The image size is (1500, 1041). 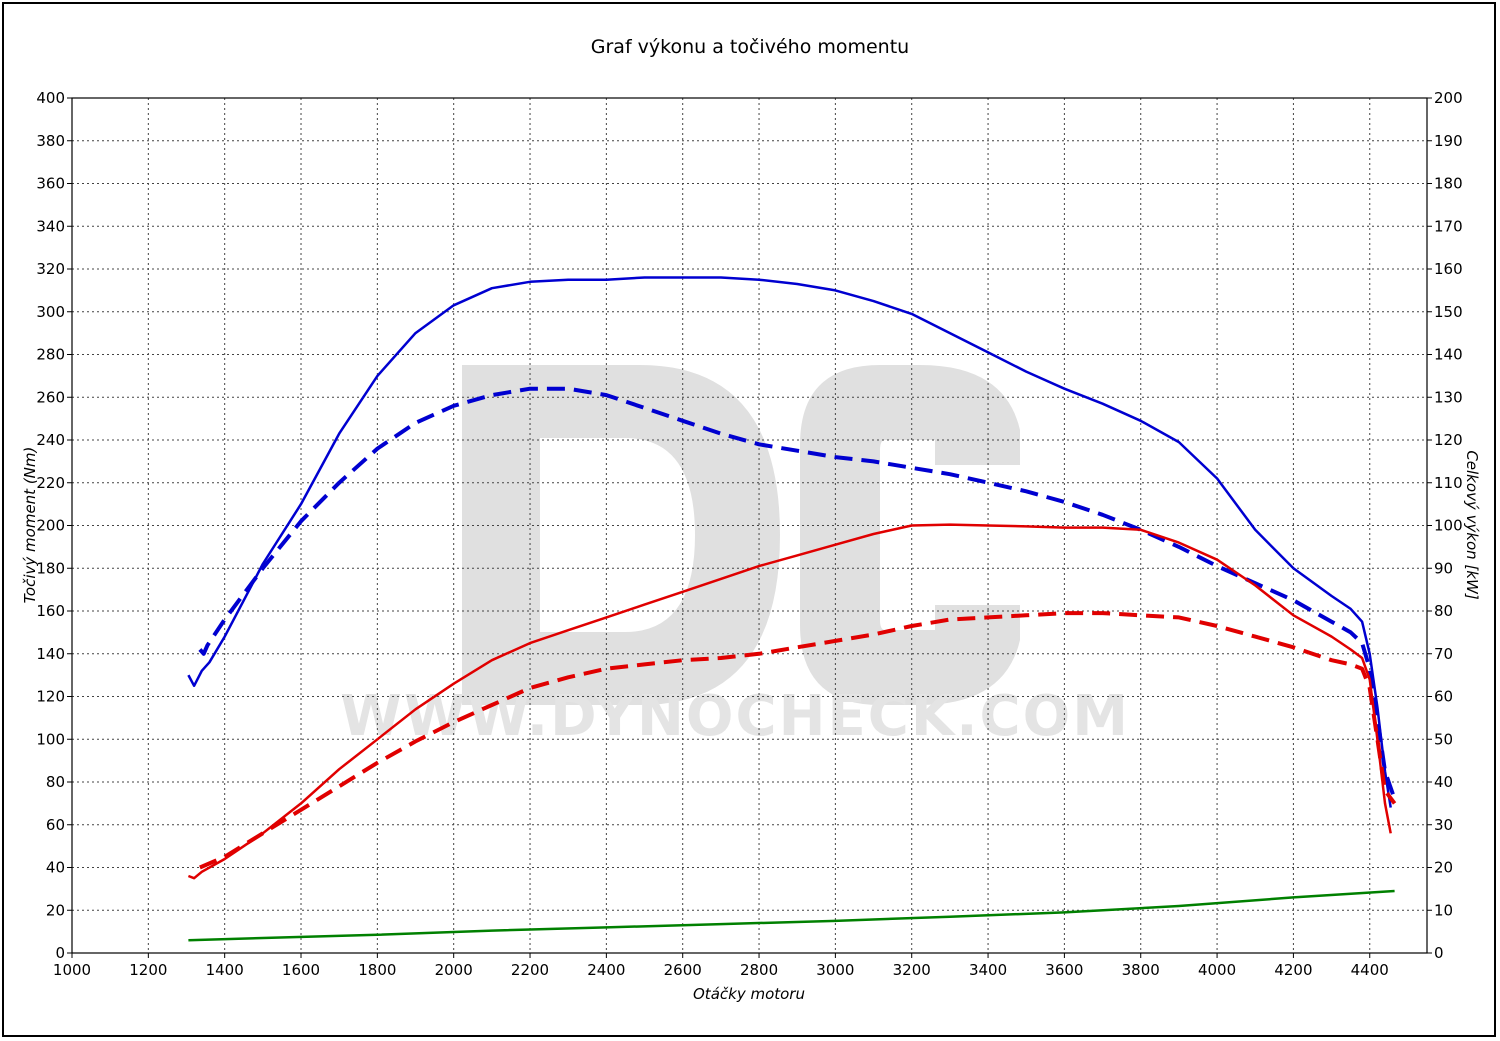 I want to click on chart-title: Graf výkonu a točivého momentu, so click(x=750, y=47).